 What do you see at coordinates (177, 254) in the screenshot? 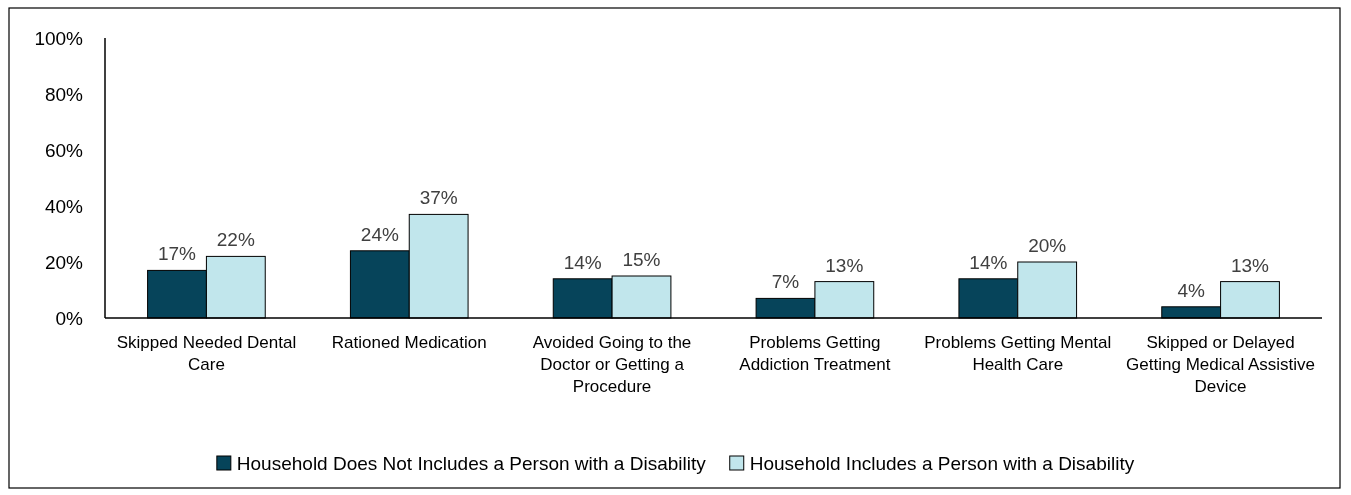
I see `data-label: 17%` at bounding box center [177, 254].